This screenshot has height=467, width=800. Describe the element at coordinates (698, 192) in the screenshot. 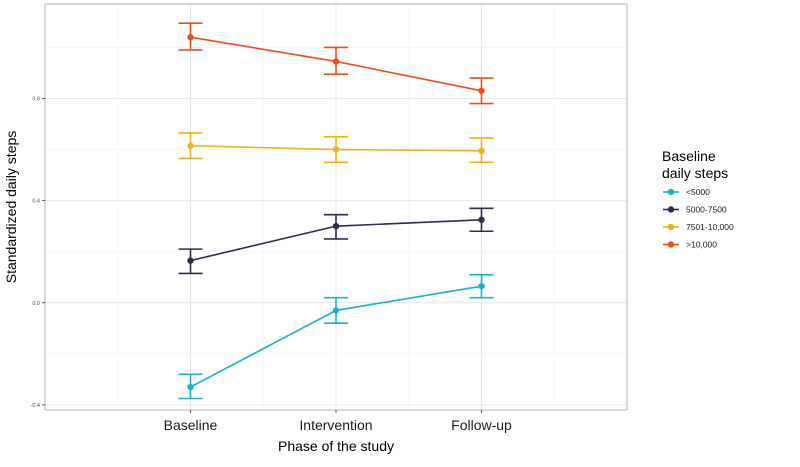

I see `legend-label: <5000` at that location.